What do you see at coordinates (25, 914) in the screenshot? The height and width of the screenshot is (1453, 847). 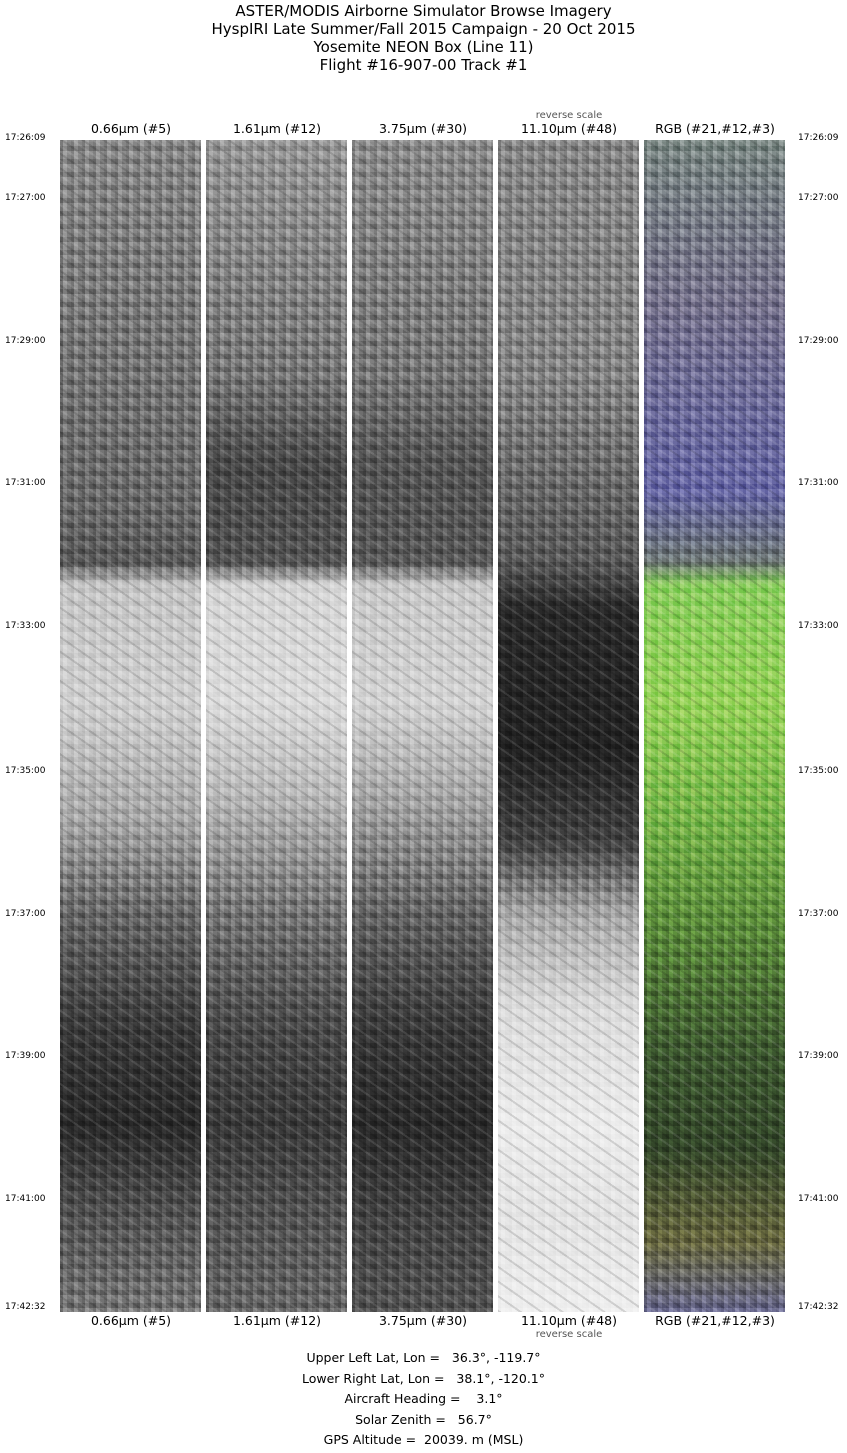 I see `time-label-left: 17:37:00` at bounding box center [25, 914].